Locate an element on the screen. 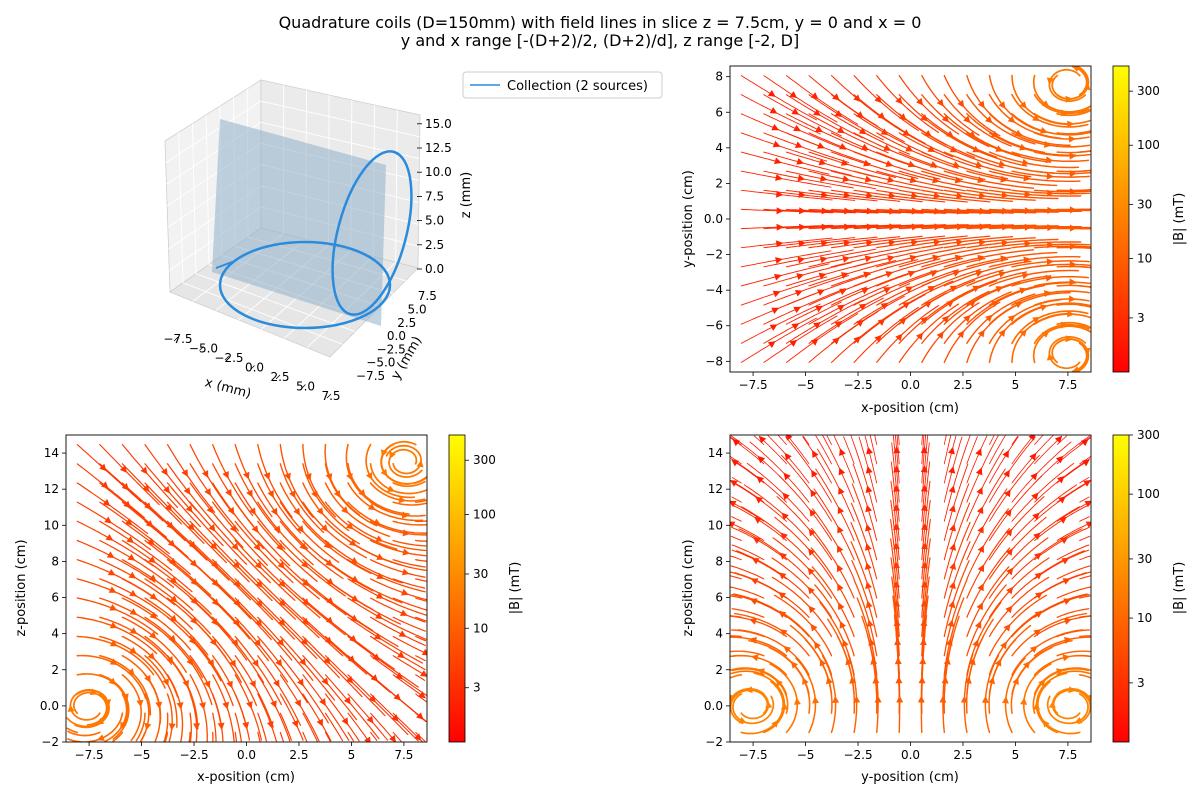  x-tick-label: 5 is located at coordinates (1016, 385).